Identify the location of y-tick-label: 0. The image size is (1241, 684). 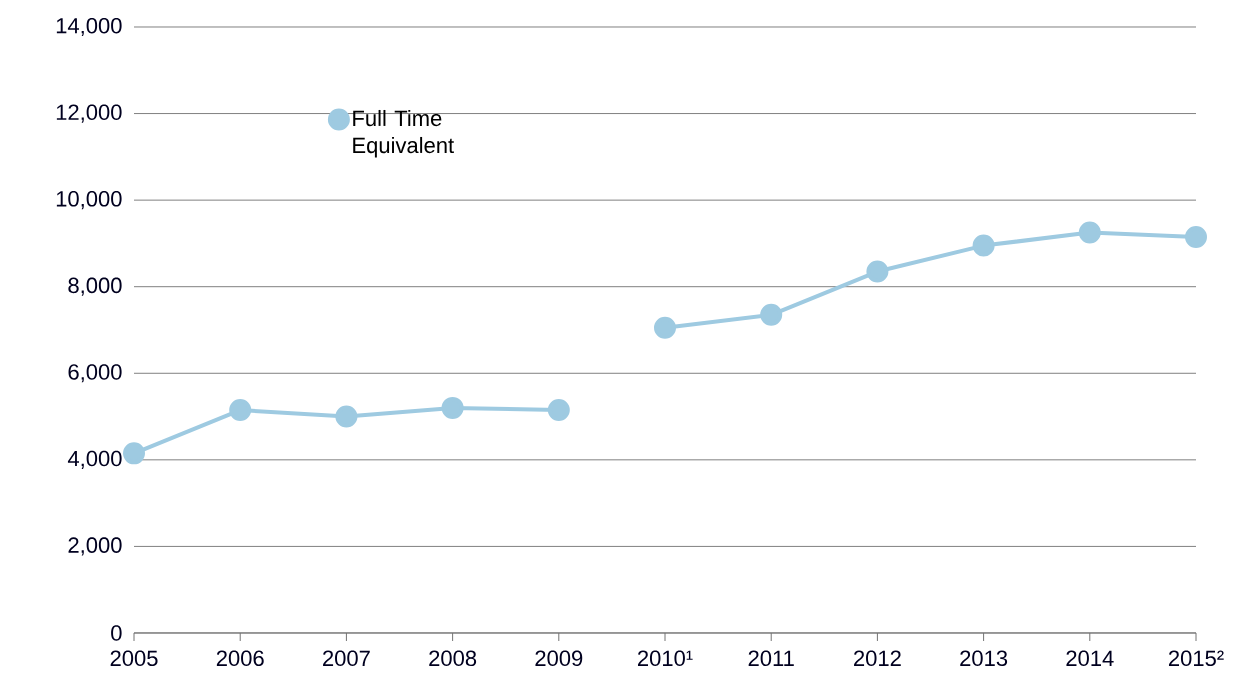
(116, 633).